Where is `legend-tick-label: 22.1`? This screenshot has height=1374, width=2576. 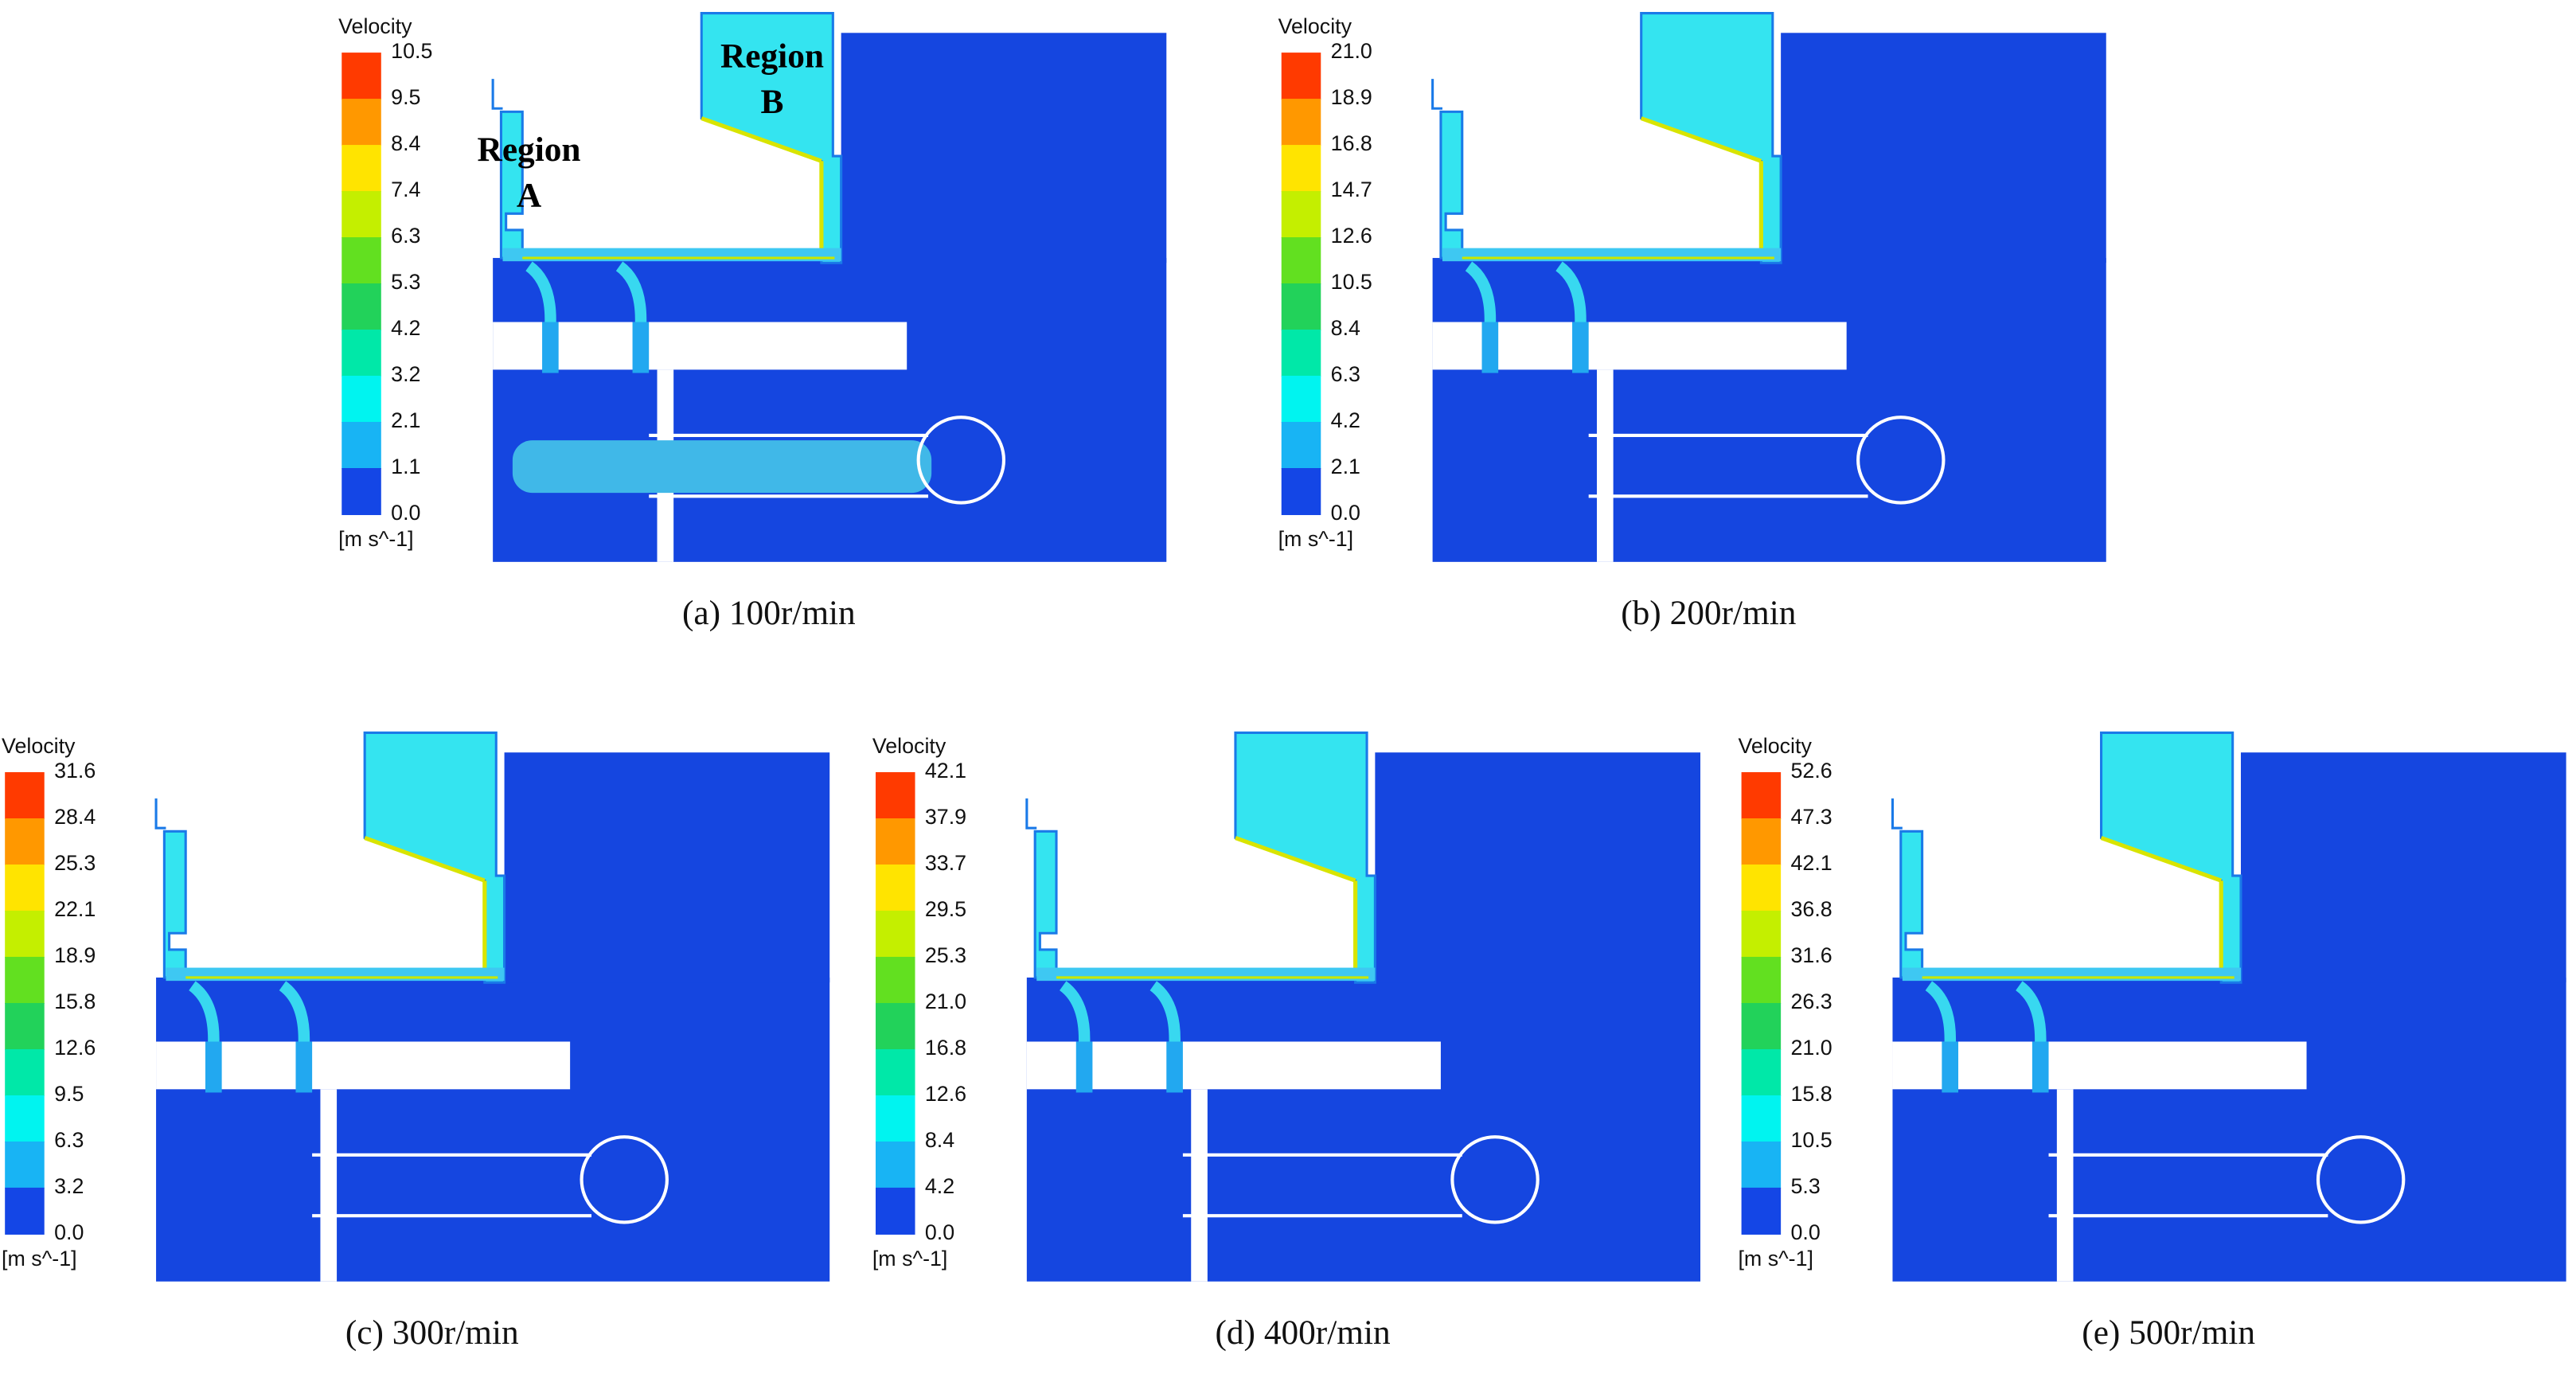
legend-tick-label: 22.1 is located at coordinates (75, 909).